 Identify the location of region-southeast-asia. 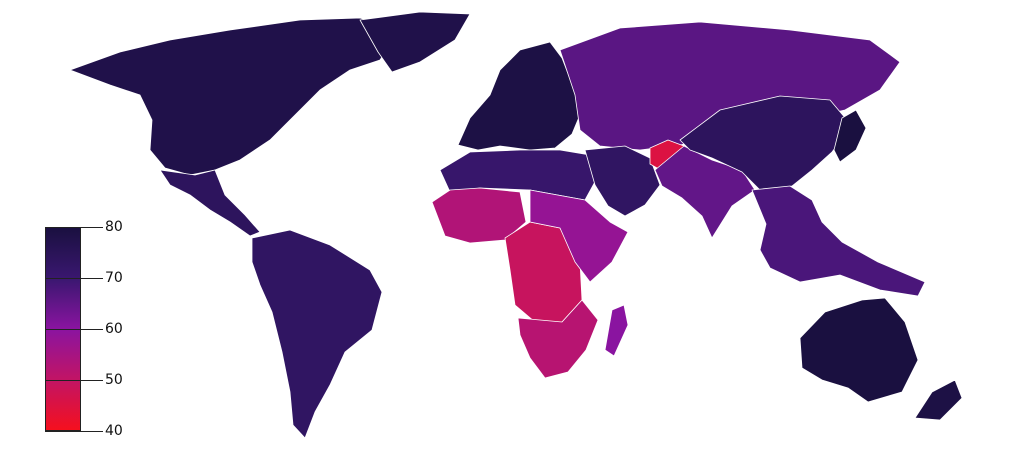
(838, 241).